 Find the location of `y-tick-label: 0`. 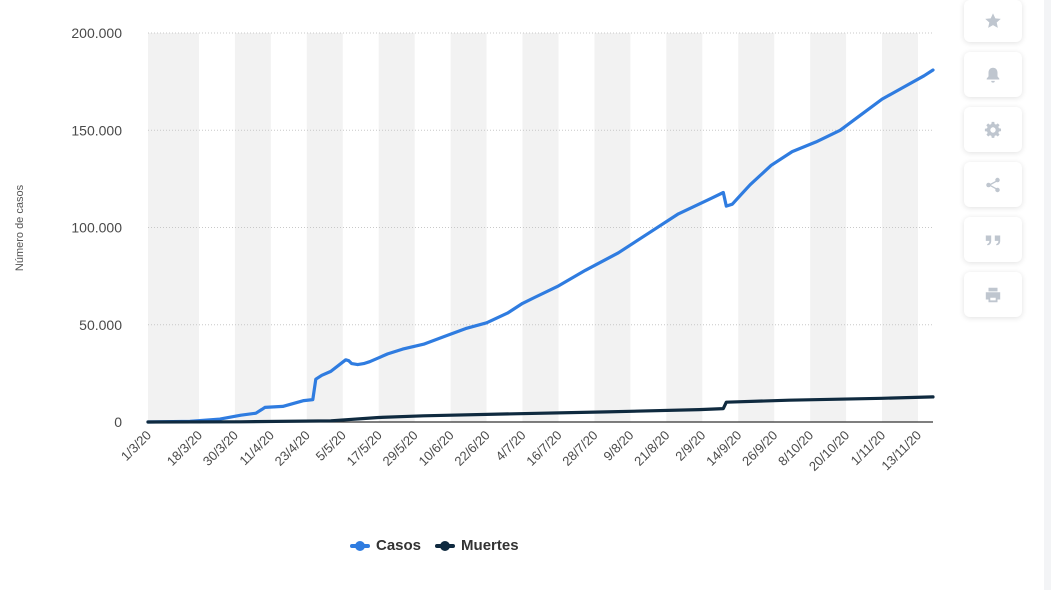

y-tick-label: 0 is located at coordinates (118, 422).